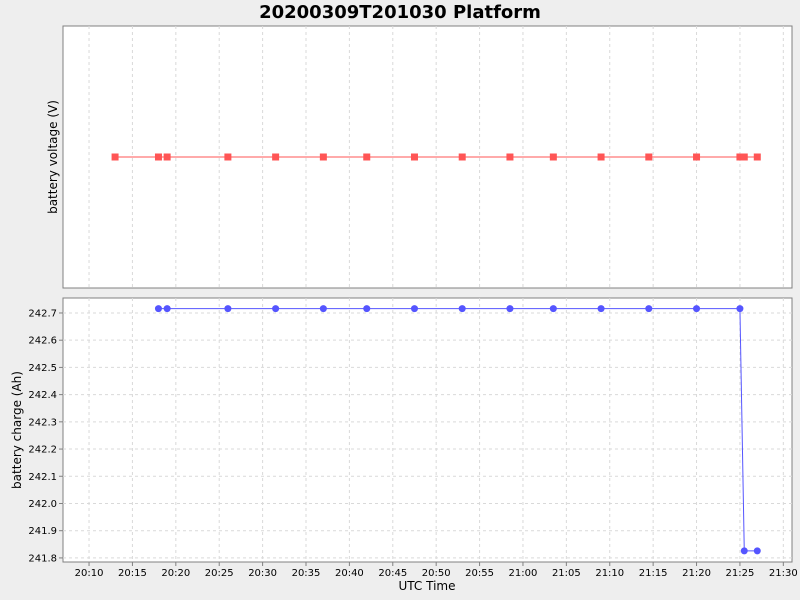 This screenshot has height=600, width=800. Describe the element at coordinates (427, 586) in the screenshot. I see `x-axis-label: UTC Time` at that location.